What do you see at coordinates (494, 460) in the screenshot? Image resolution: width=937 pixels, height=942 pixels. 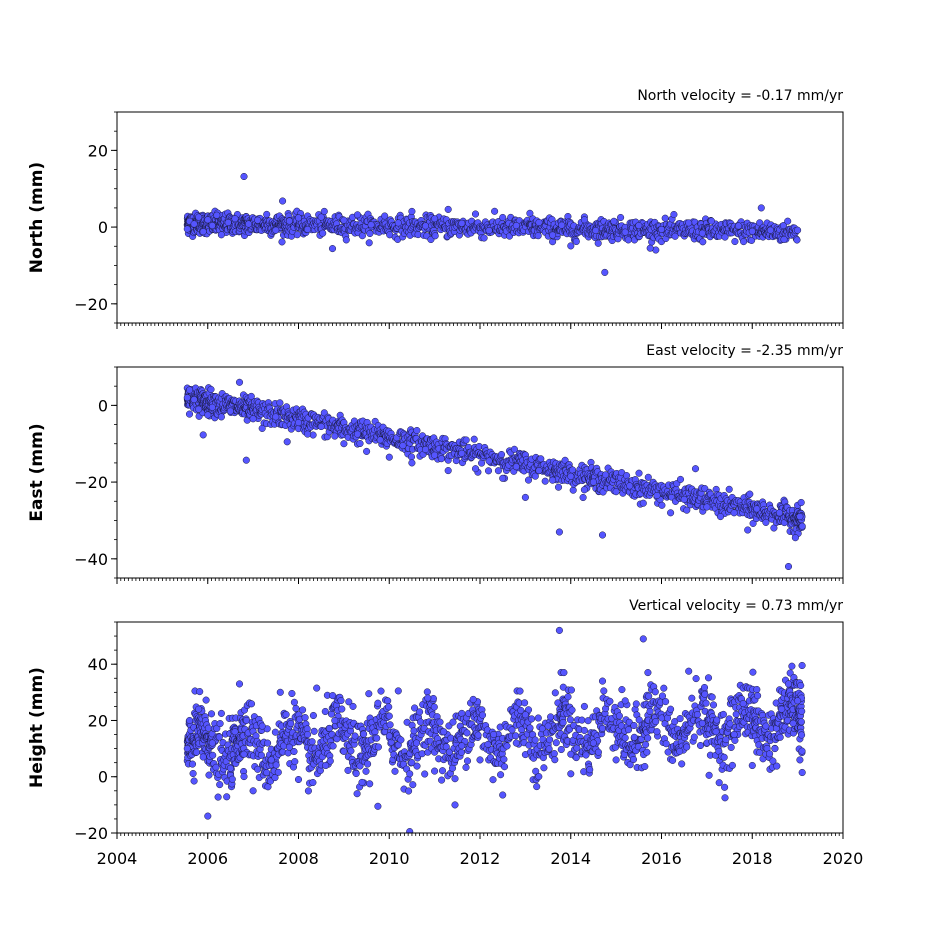 I see `east-point-cloud` at bounding box center [494, 460].